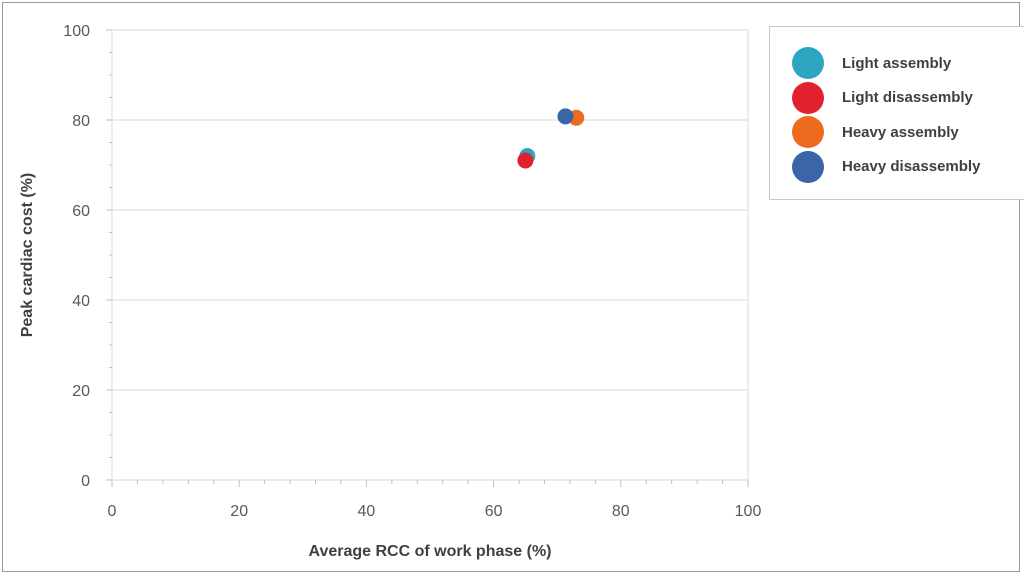  I want to click on x-tick-label: 80, so click(621, 511).